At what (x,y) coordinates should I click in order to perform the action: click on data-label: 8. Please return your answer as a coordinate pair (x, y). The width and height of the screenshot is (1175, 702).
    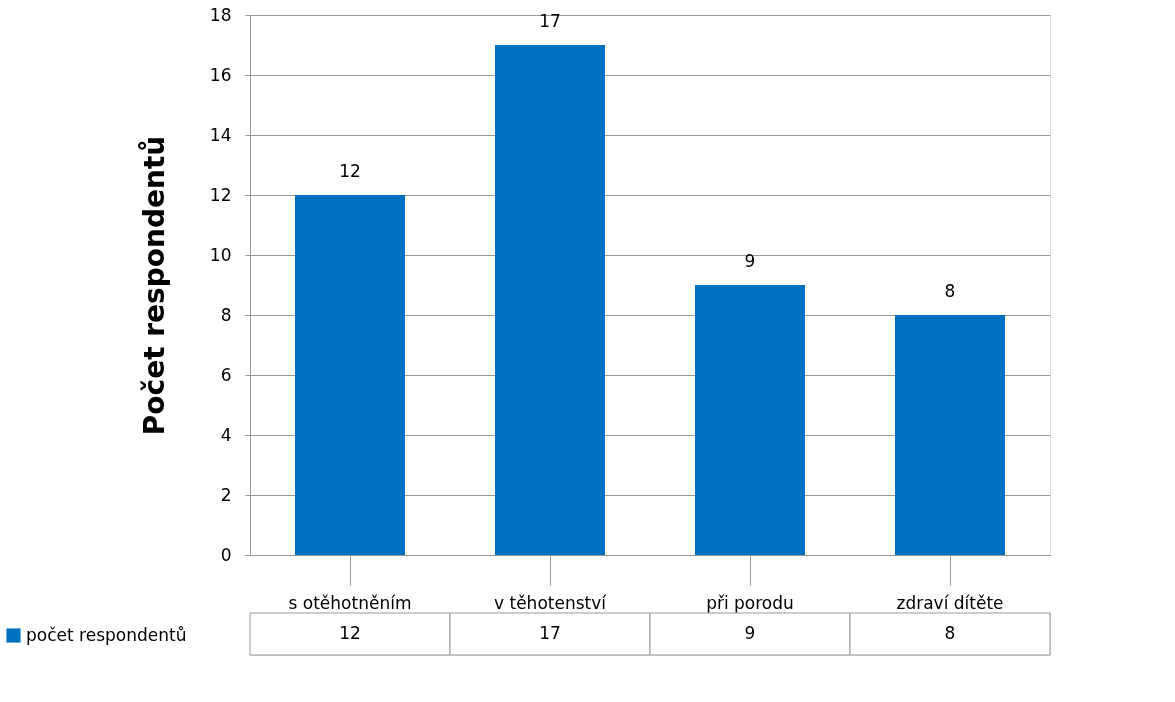
    Looking at the image, I should click on (950, 291).